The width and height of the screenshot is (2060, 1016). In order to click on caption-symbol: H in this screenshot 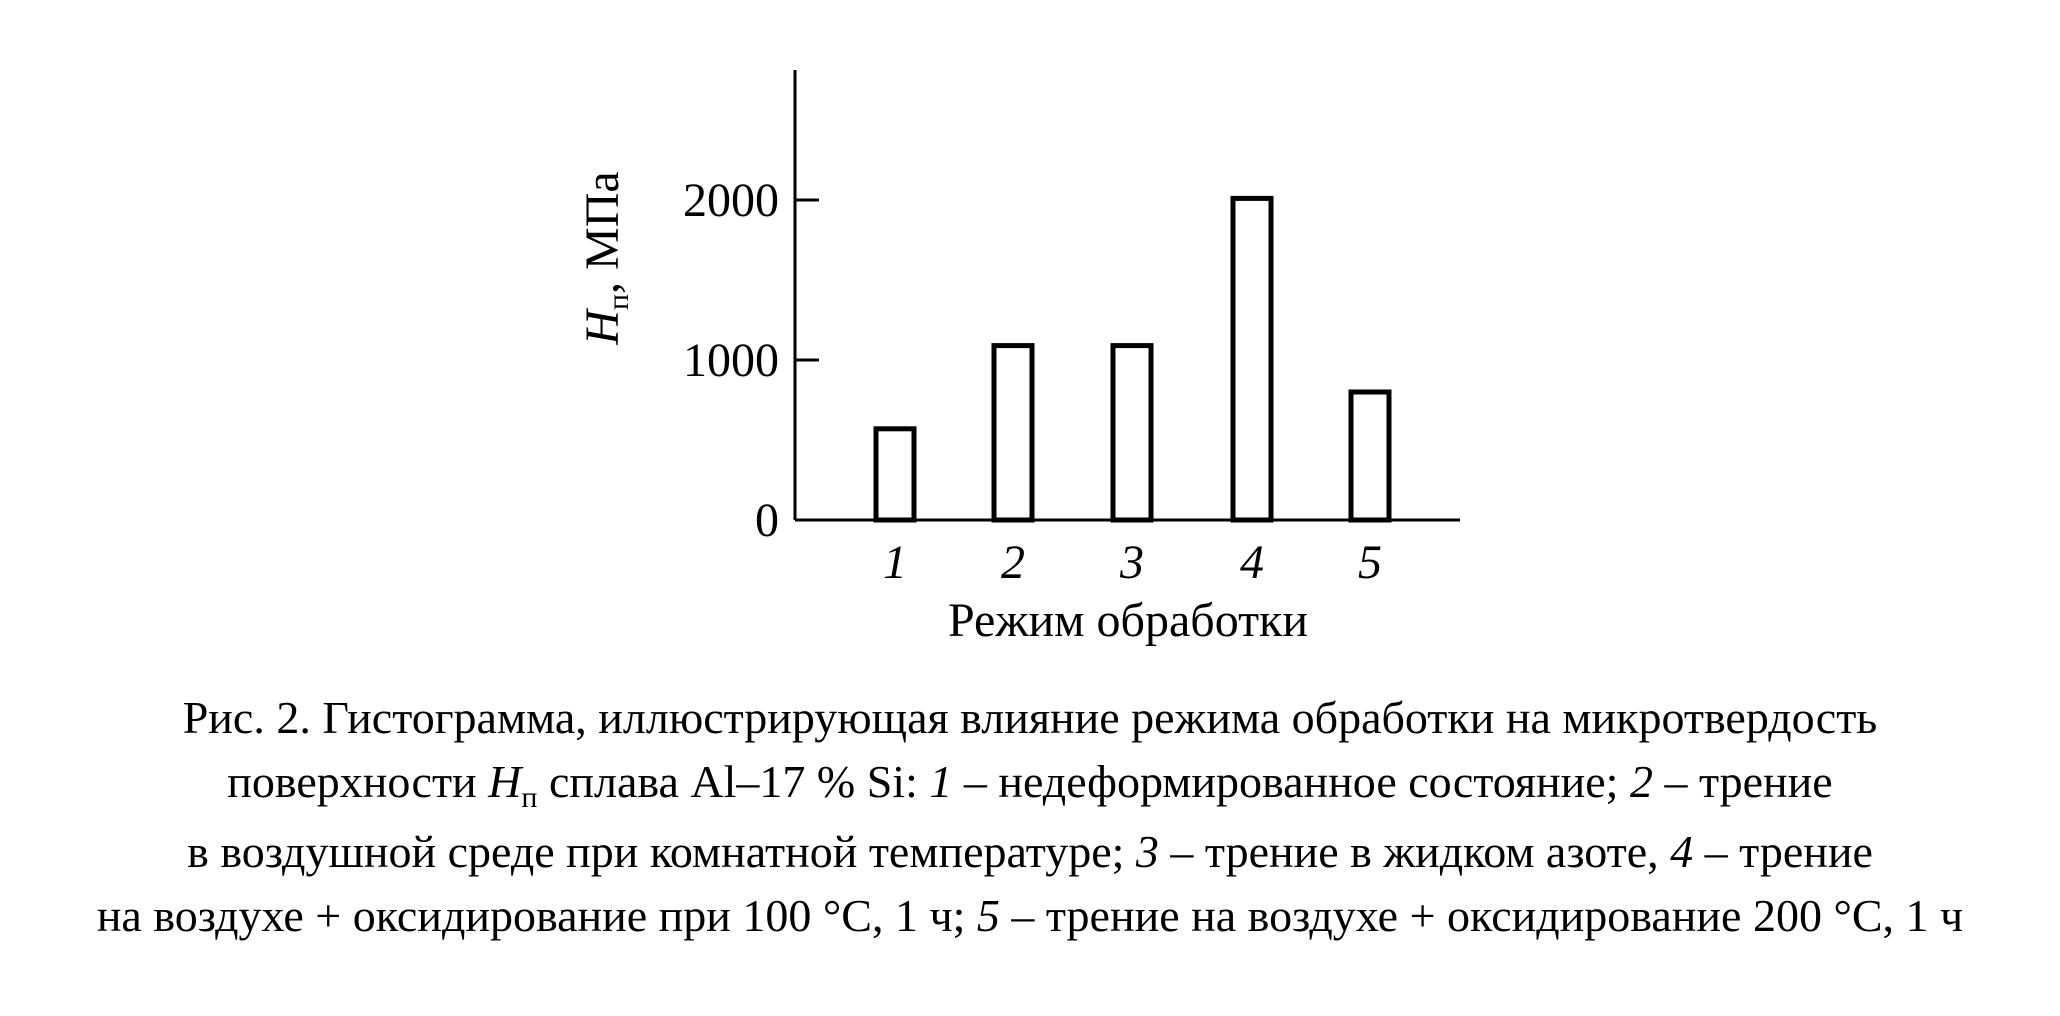, I will do `click(505, 782)`.